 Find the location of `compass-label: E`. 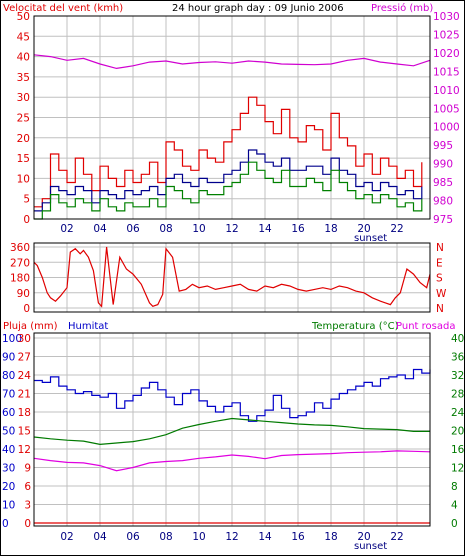

compass-label: E is located at coordinates (439, 263).